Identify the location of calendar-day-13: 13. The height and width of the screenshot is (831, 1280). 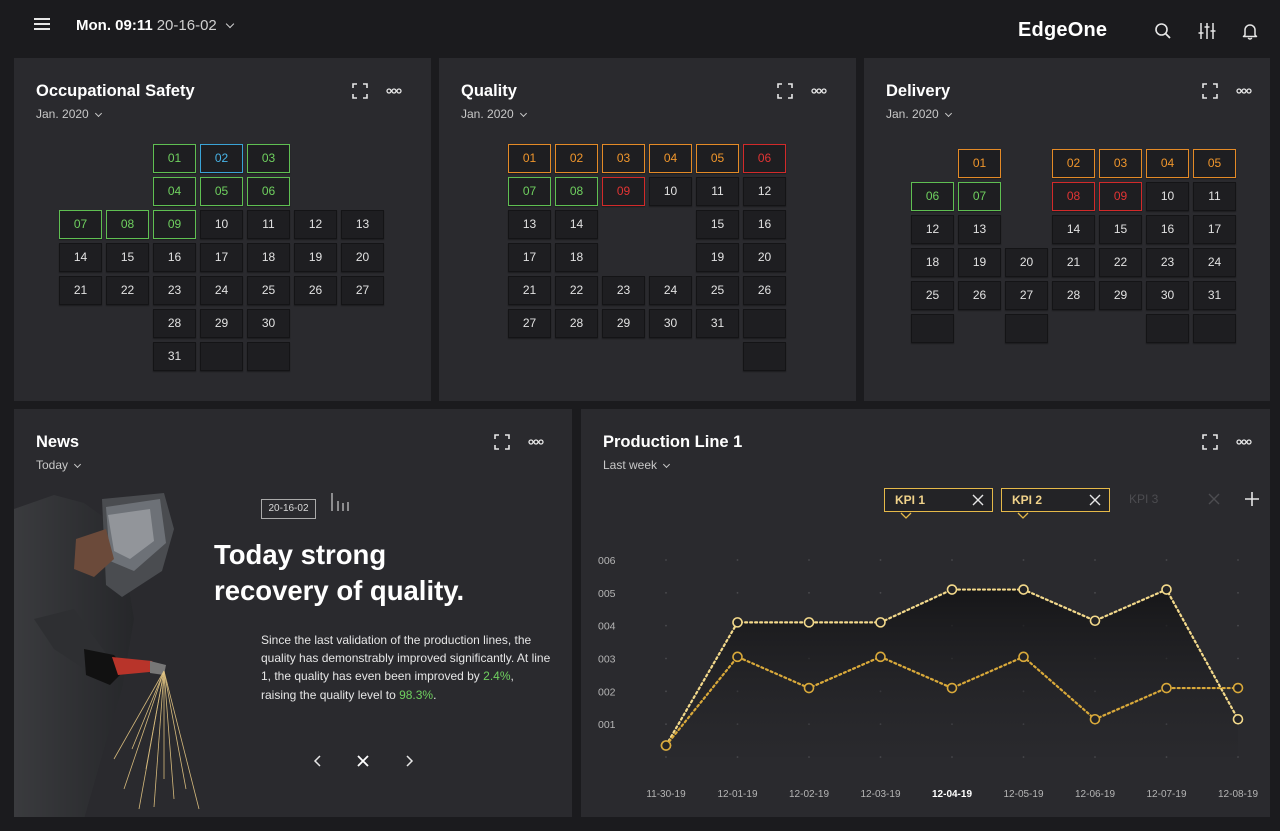
(529, 224).